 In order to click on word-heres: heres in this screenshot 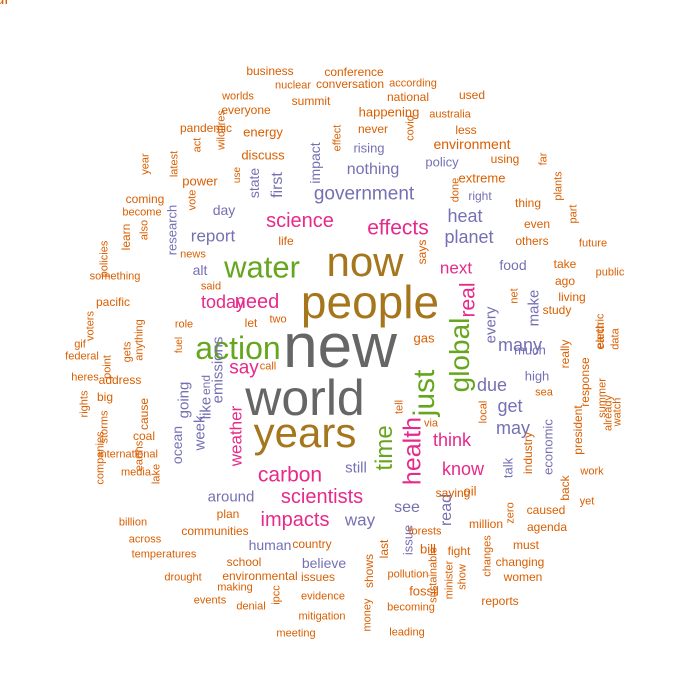, I will do `click(85, 377)`.